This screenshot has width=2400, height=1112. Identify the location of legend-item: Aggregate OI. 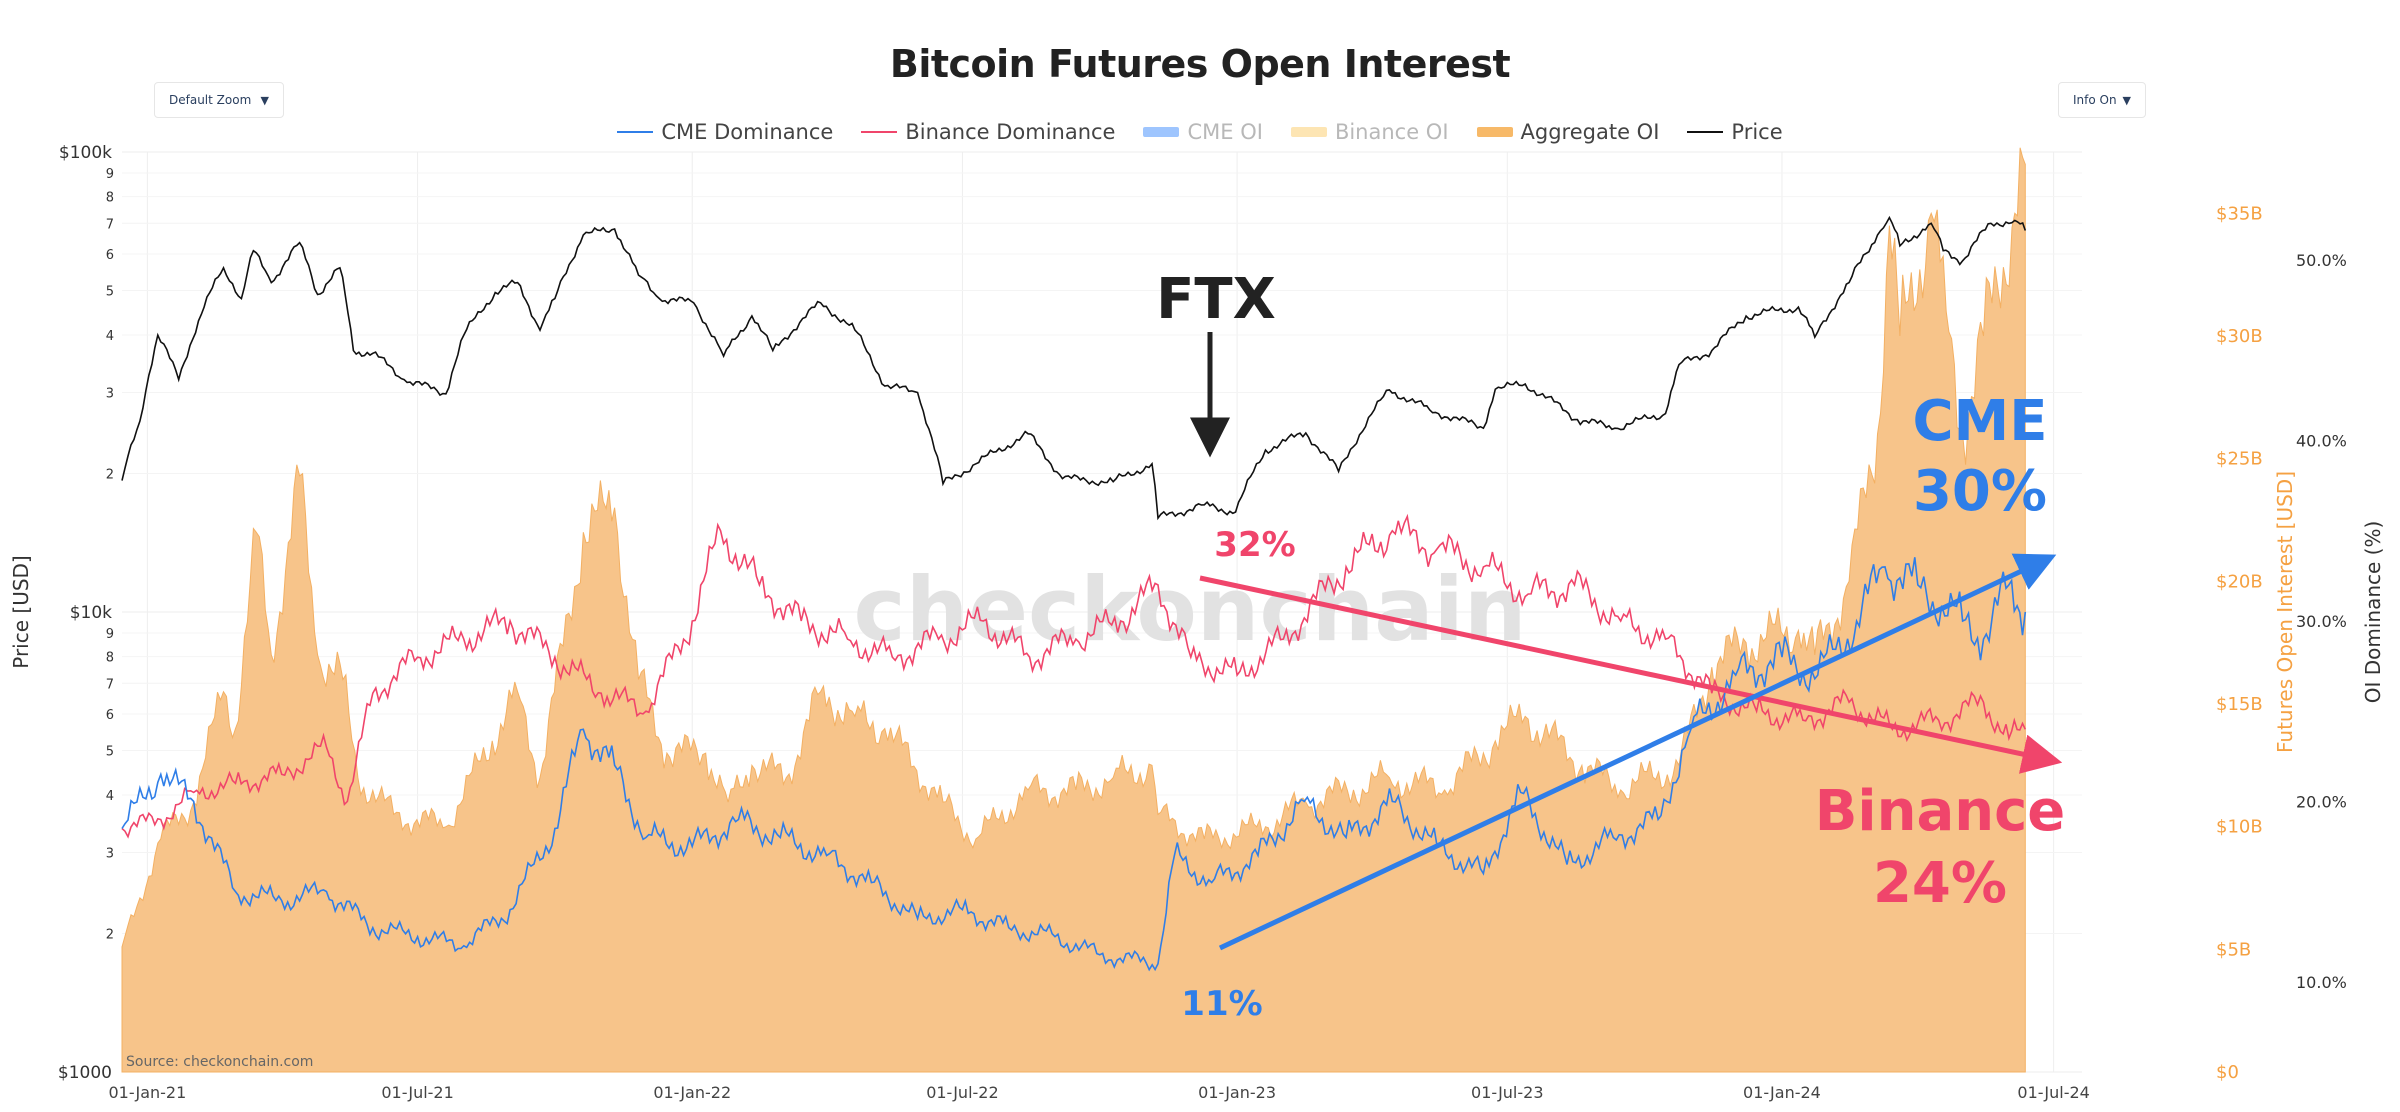
(1568, 132).